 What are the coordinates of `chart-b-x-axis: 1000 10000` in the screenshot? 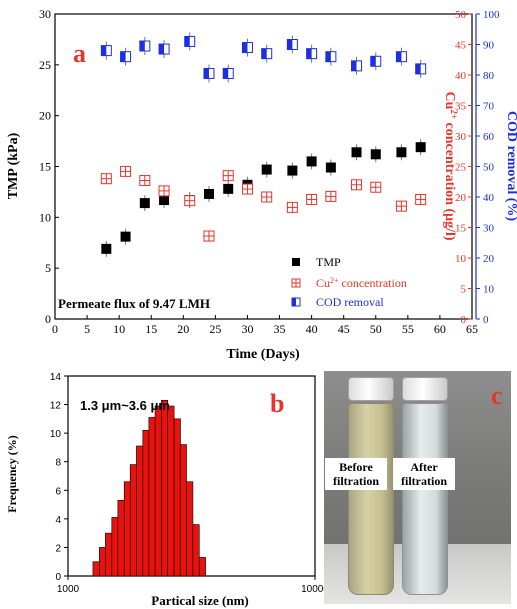 It's located at (193, 585).